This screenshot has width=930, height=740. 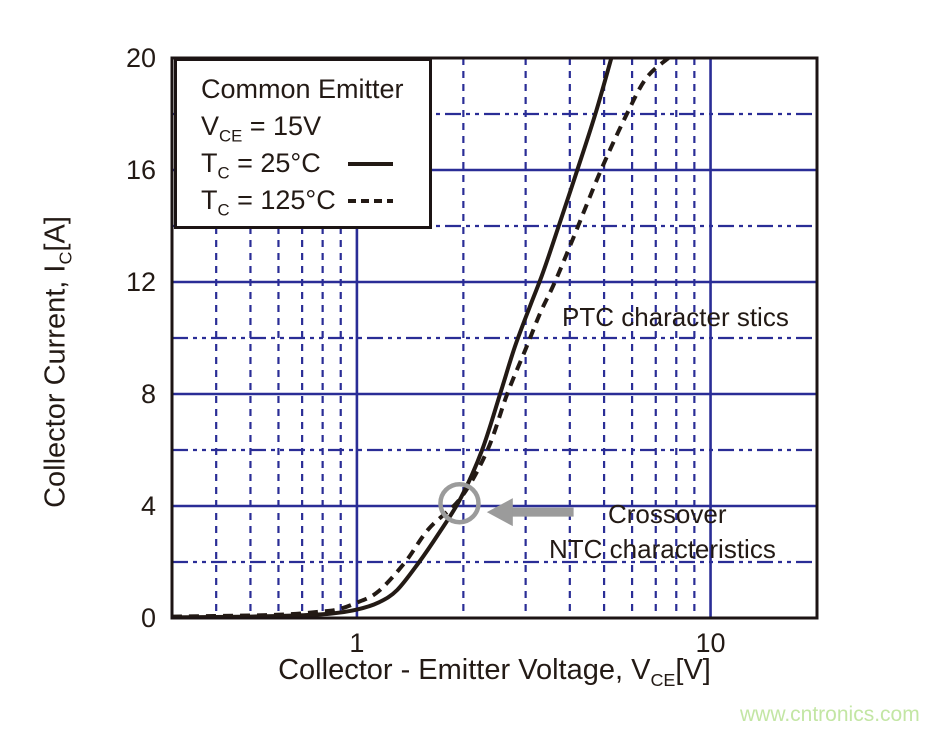 I want to click on legend-condition: VCE = 15V, so click(x=261, y=128).